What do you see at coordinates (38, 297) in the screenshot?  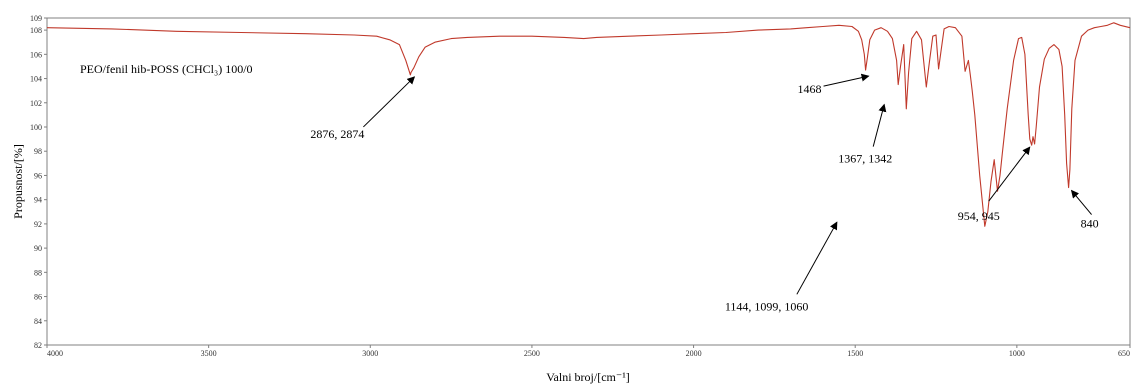 I see `y-tick-label: 86` at bounding box center [38, 297].